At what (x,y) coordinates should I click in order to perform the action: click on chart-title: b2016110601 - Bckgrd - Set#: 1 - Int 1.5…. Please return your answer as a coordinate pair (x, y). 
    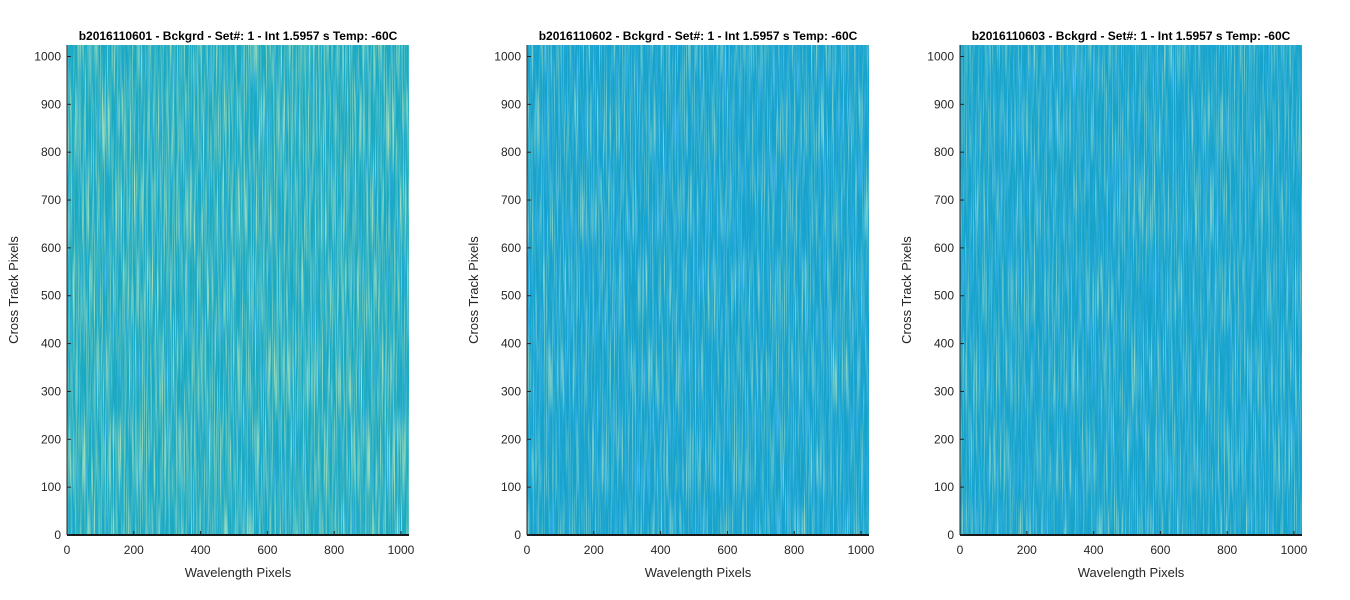
    Looking at the image, I should click on (238, 36).